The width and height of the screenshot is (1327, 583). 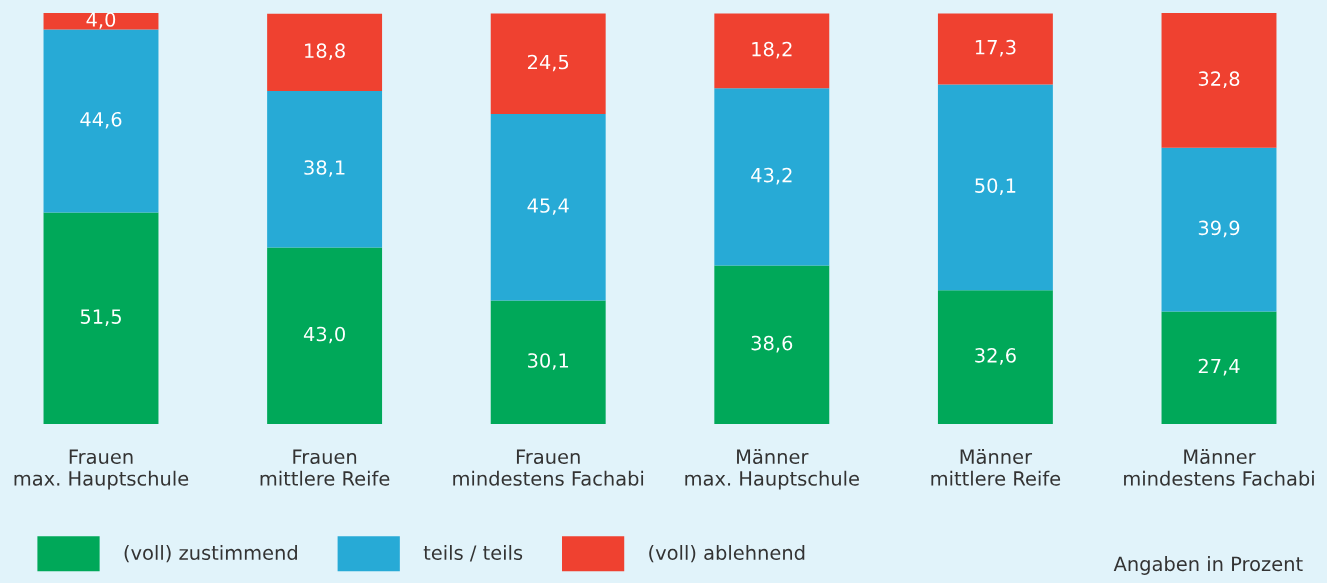 I want to click on data-label: 51,5, so click(x=100, y=317).